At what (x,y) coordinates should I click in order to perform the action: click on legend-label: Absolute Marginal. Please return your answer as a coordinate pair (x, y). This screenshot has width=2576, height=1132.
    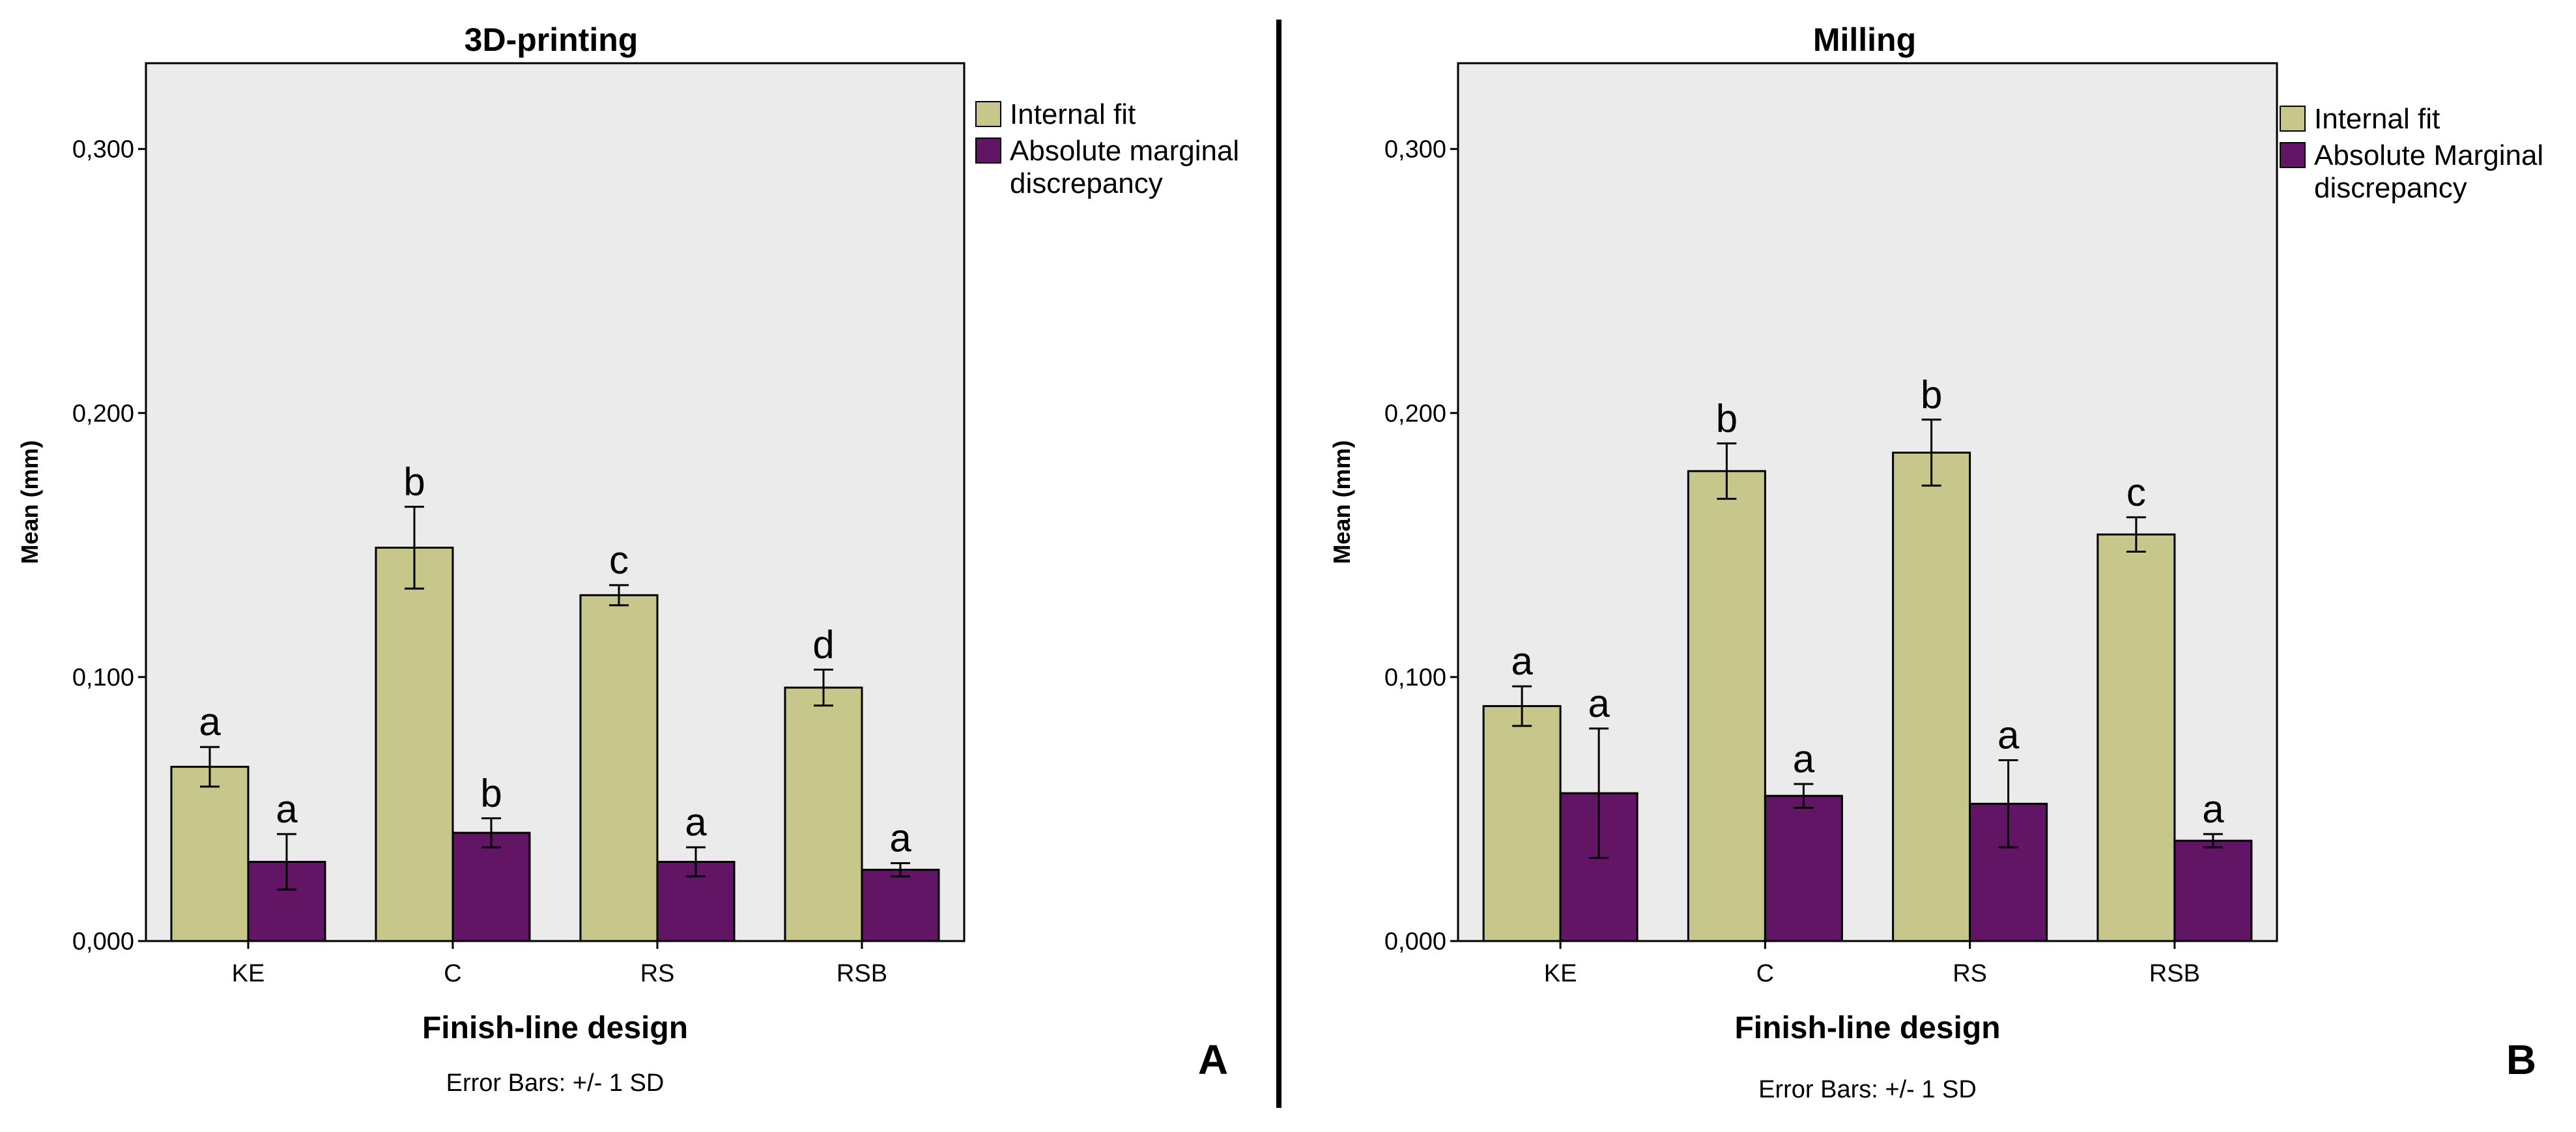
    Looking at the image, I should click on (2428, 155).